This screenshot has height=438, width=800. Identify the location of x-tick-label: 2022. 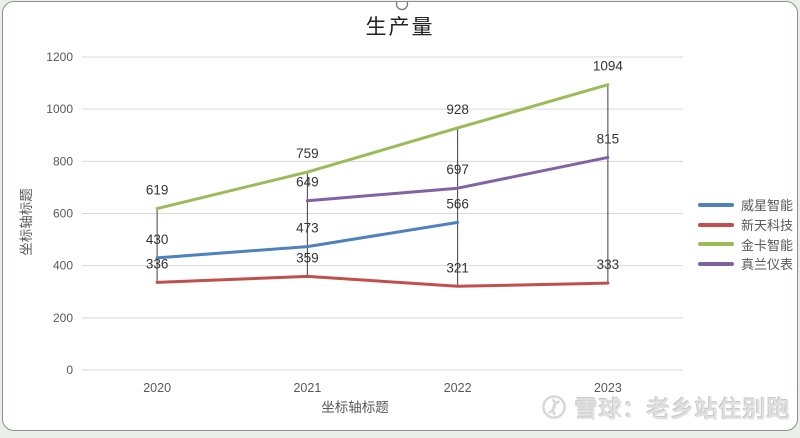
(458, 388).